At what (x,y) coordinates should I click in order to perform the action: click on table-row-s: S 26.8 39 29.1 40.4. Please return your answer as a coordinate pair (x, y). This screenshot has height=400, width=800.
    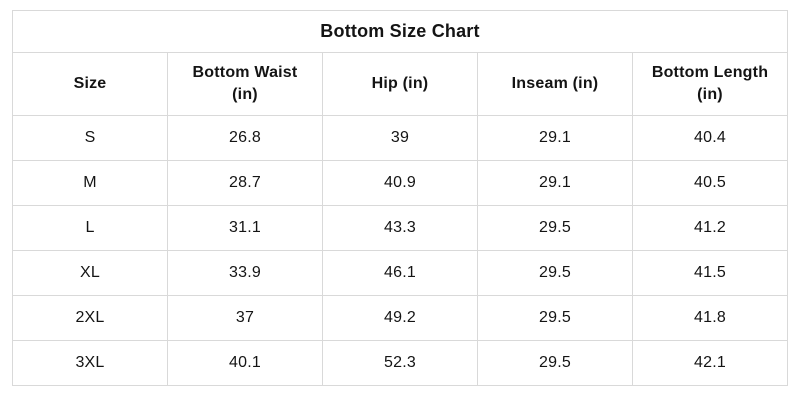
    Looking at the image, I should click on (400, 138).